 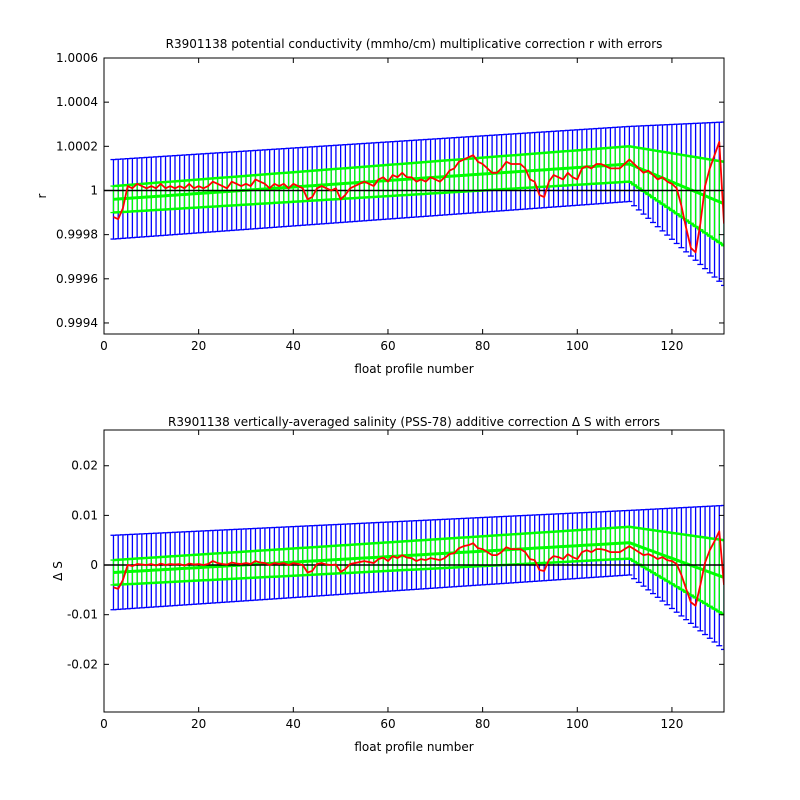 I want to click on y-tick-label: -0.01, so click(x=82, y=615).